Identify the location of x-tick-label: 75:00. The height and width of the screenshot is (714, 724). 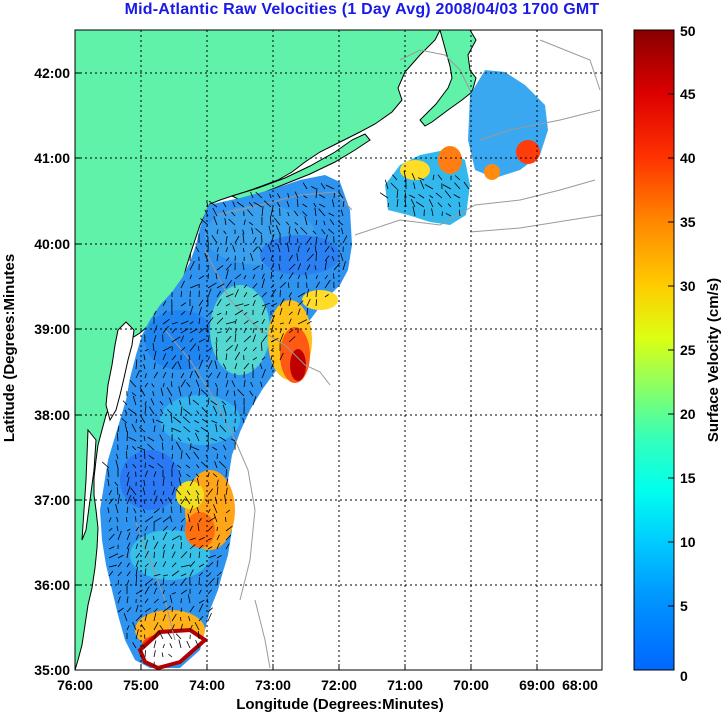
(141, 685).